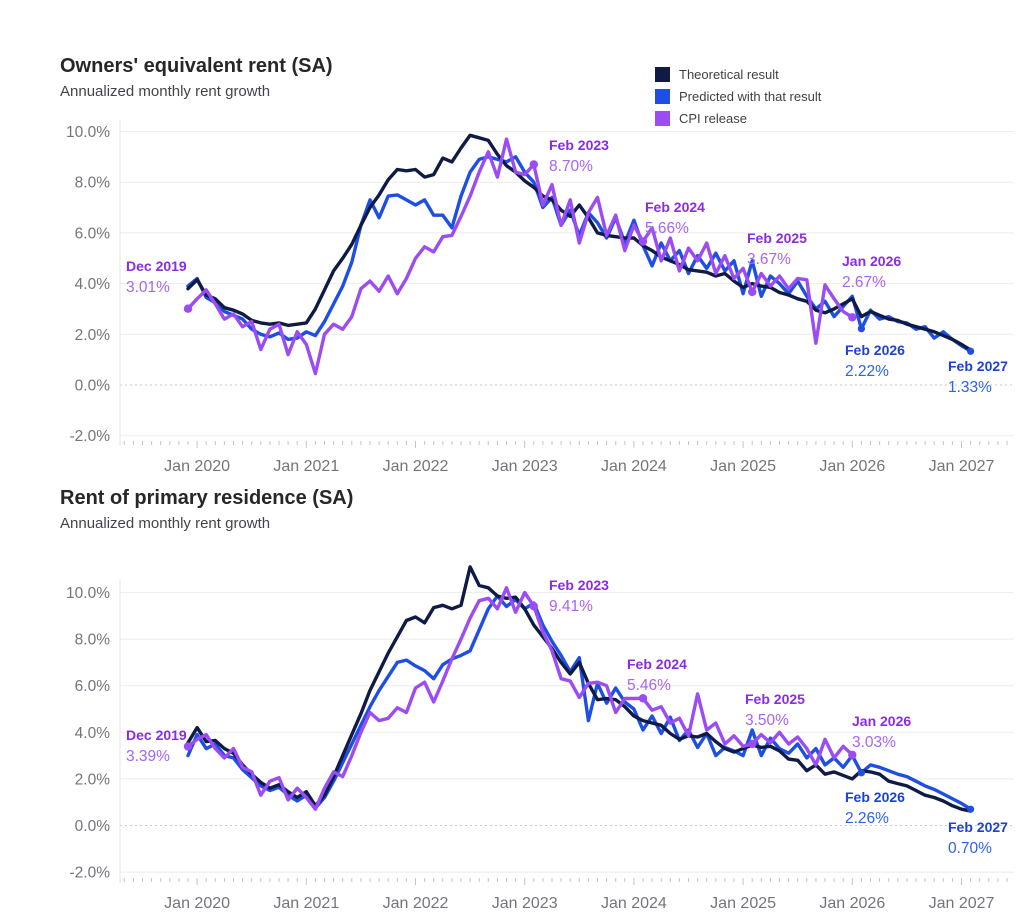 This screenshot has height=922, width=1024. I want to click on annotation-value: 2.26%, so click(867, 818).